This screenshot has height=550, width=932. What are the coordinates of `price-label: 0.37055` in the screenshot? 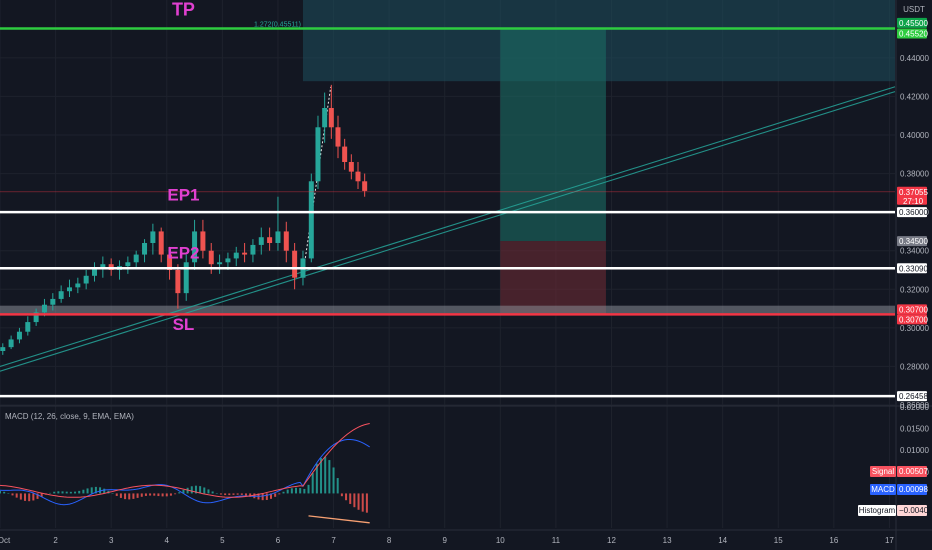 It's located at (913, 192).